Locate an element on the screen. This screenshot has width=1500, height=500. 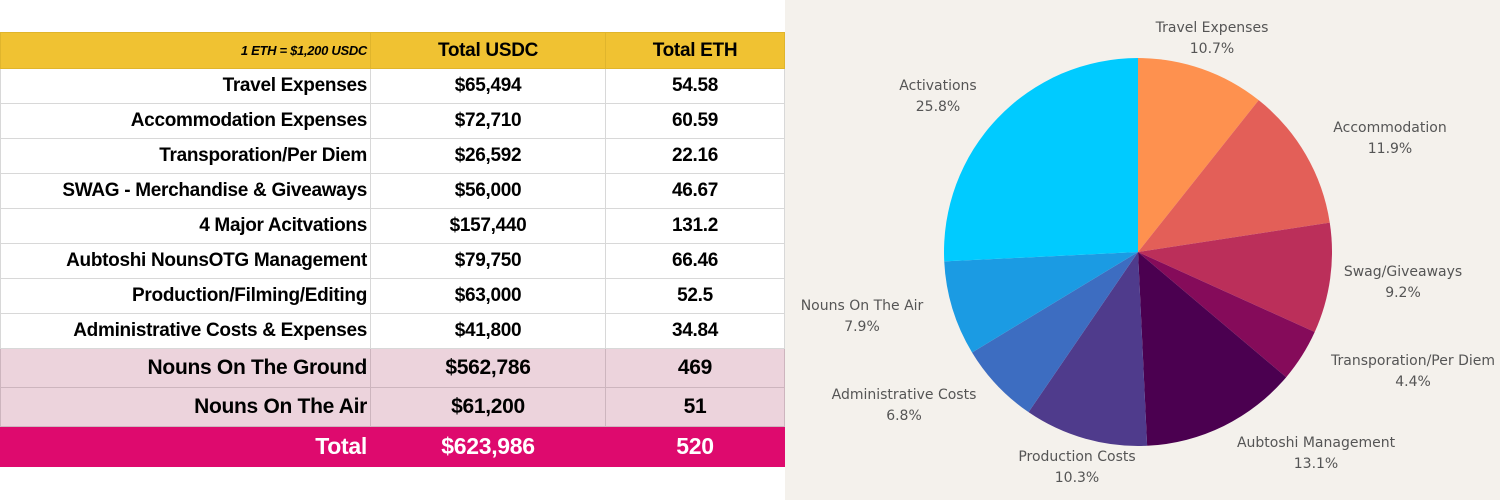
row-eth: 520 is located at coordinates (695, 446).